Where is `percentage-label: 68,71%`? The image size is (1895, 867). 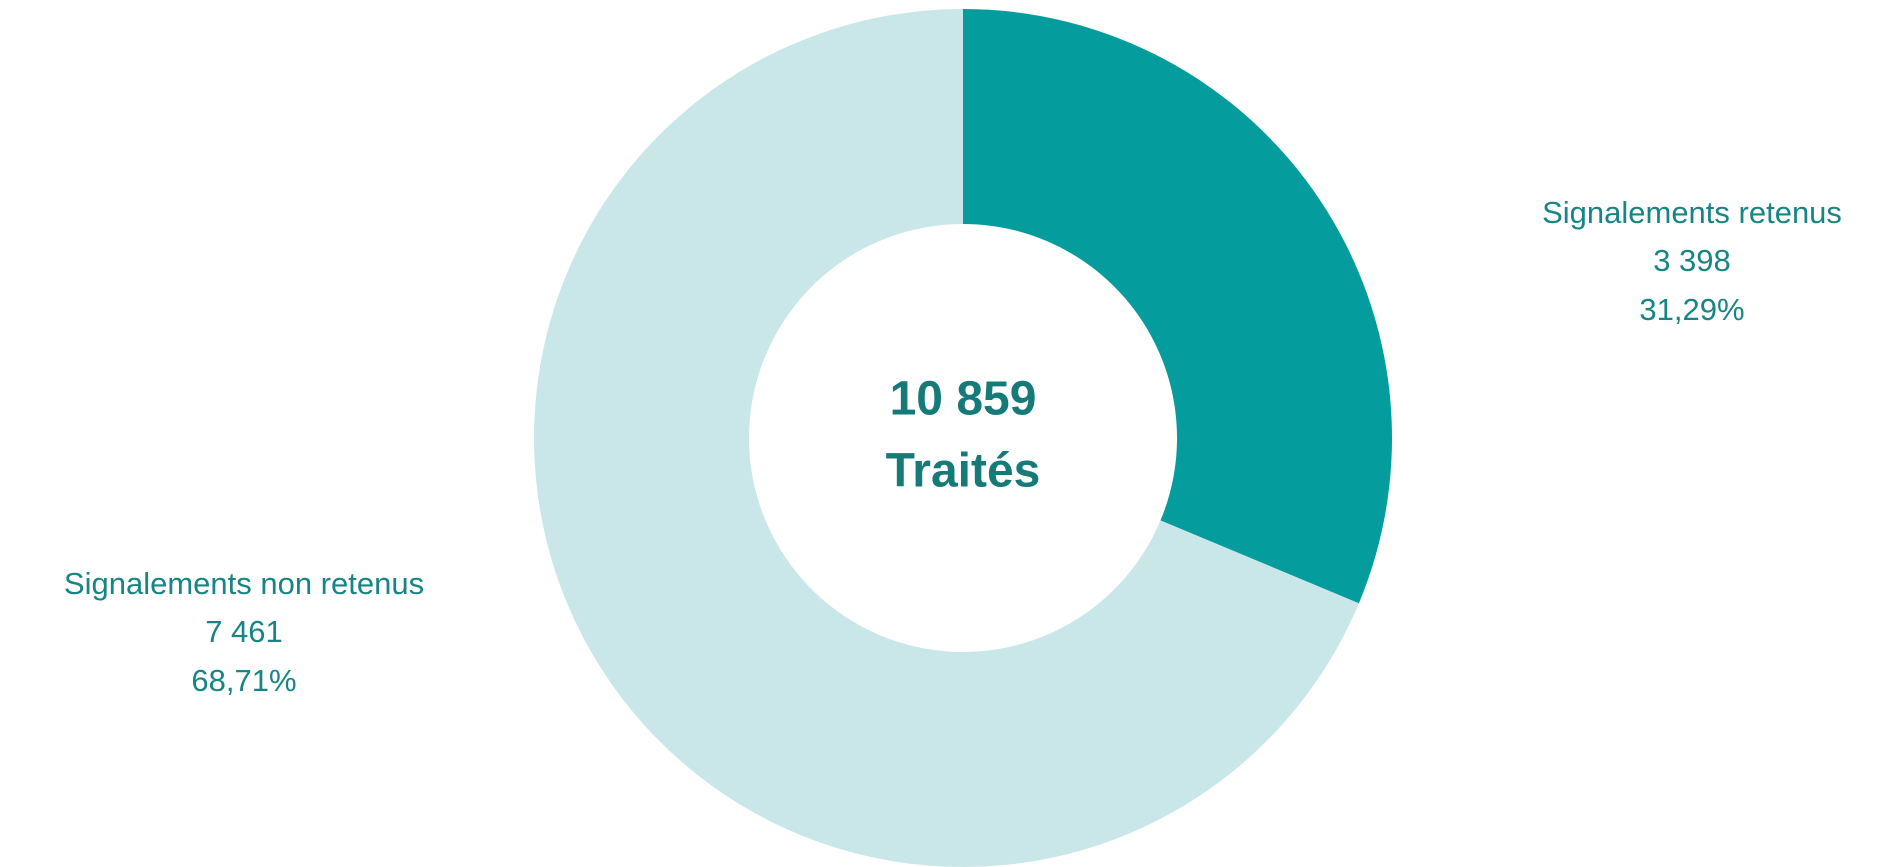
percentage-label: 68,71% is located at coordinates (243, 680).